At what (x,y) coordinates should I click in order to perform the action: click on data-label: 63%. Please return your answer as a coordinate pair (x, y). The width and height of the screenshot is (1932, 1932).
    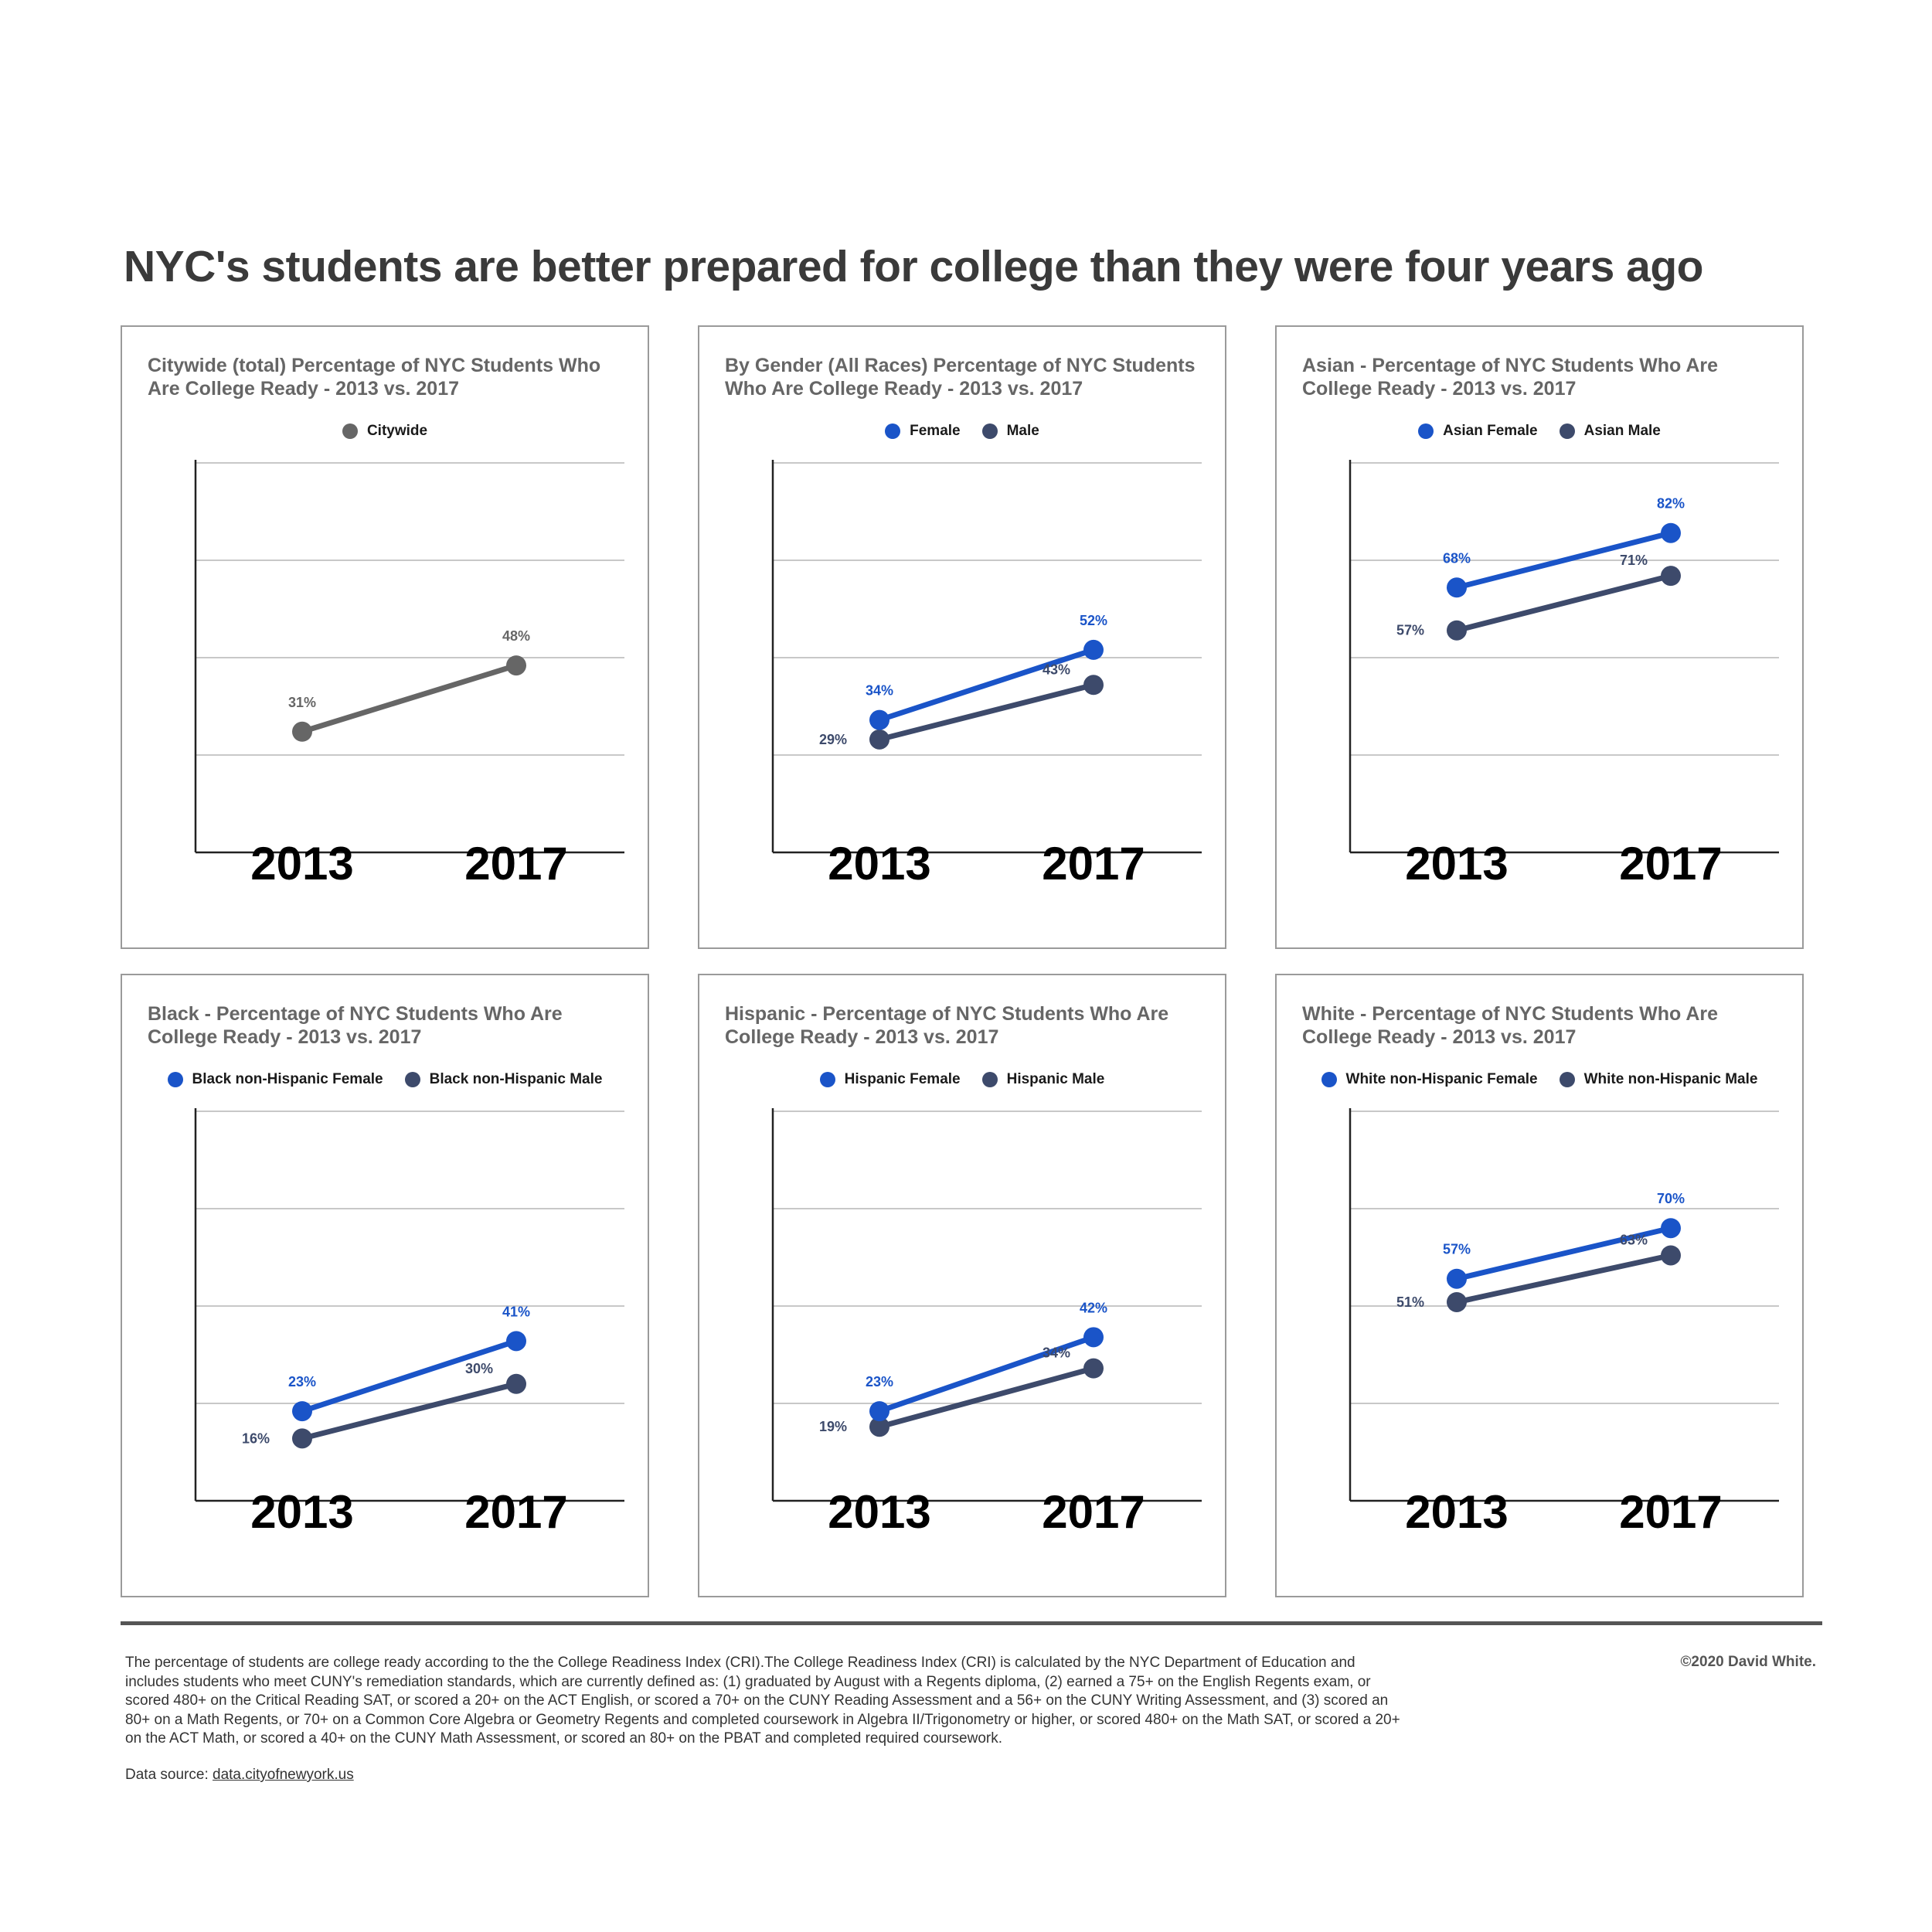
    Looking at the image, I should click on (1634, 1240).